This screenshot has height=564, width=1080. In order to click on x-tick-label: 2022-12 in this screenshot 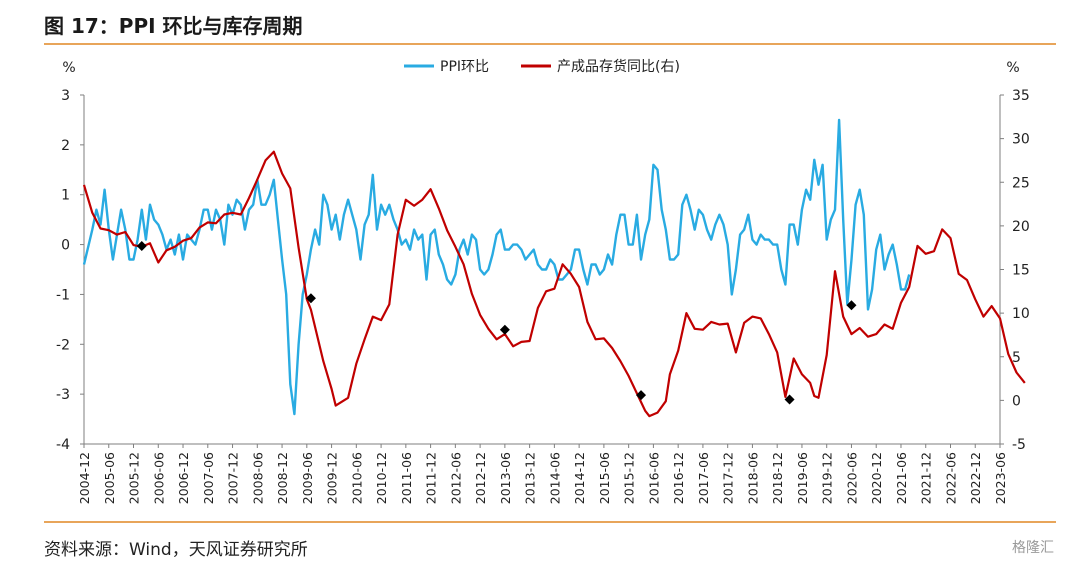, I will do `click(975, 478)`.